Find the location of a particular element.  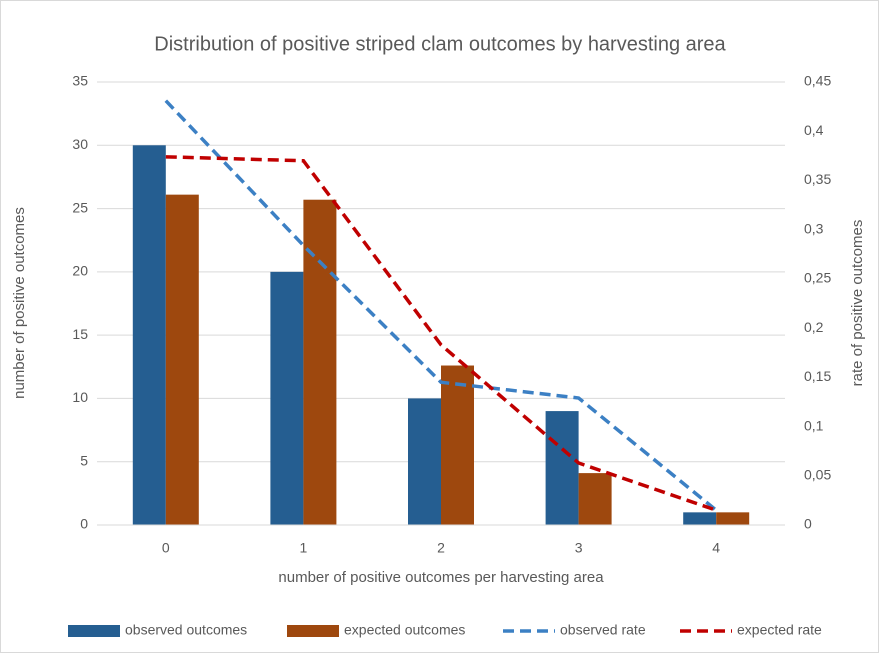

y2-axis-label: rate of positive outcomes is located at coordinates (857, 303).